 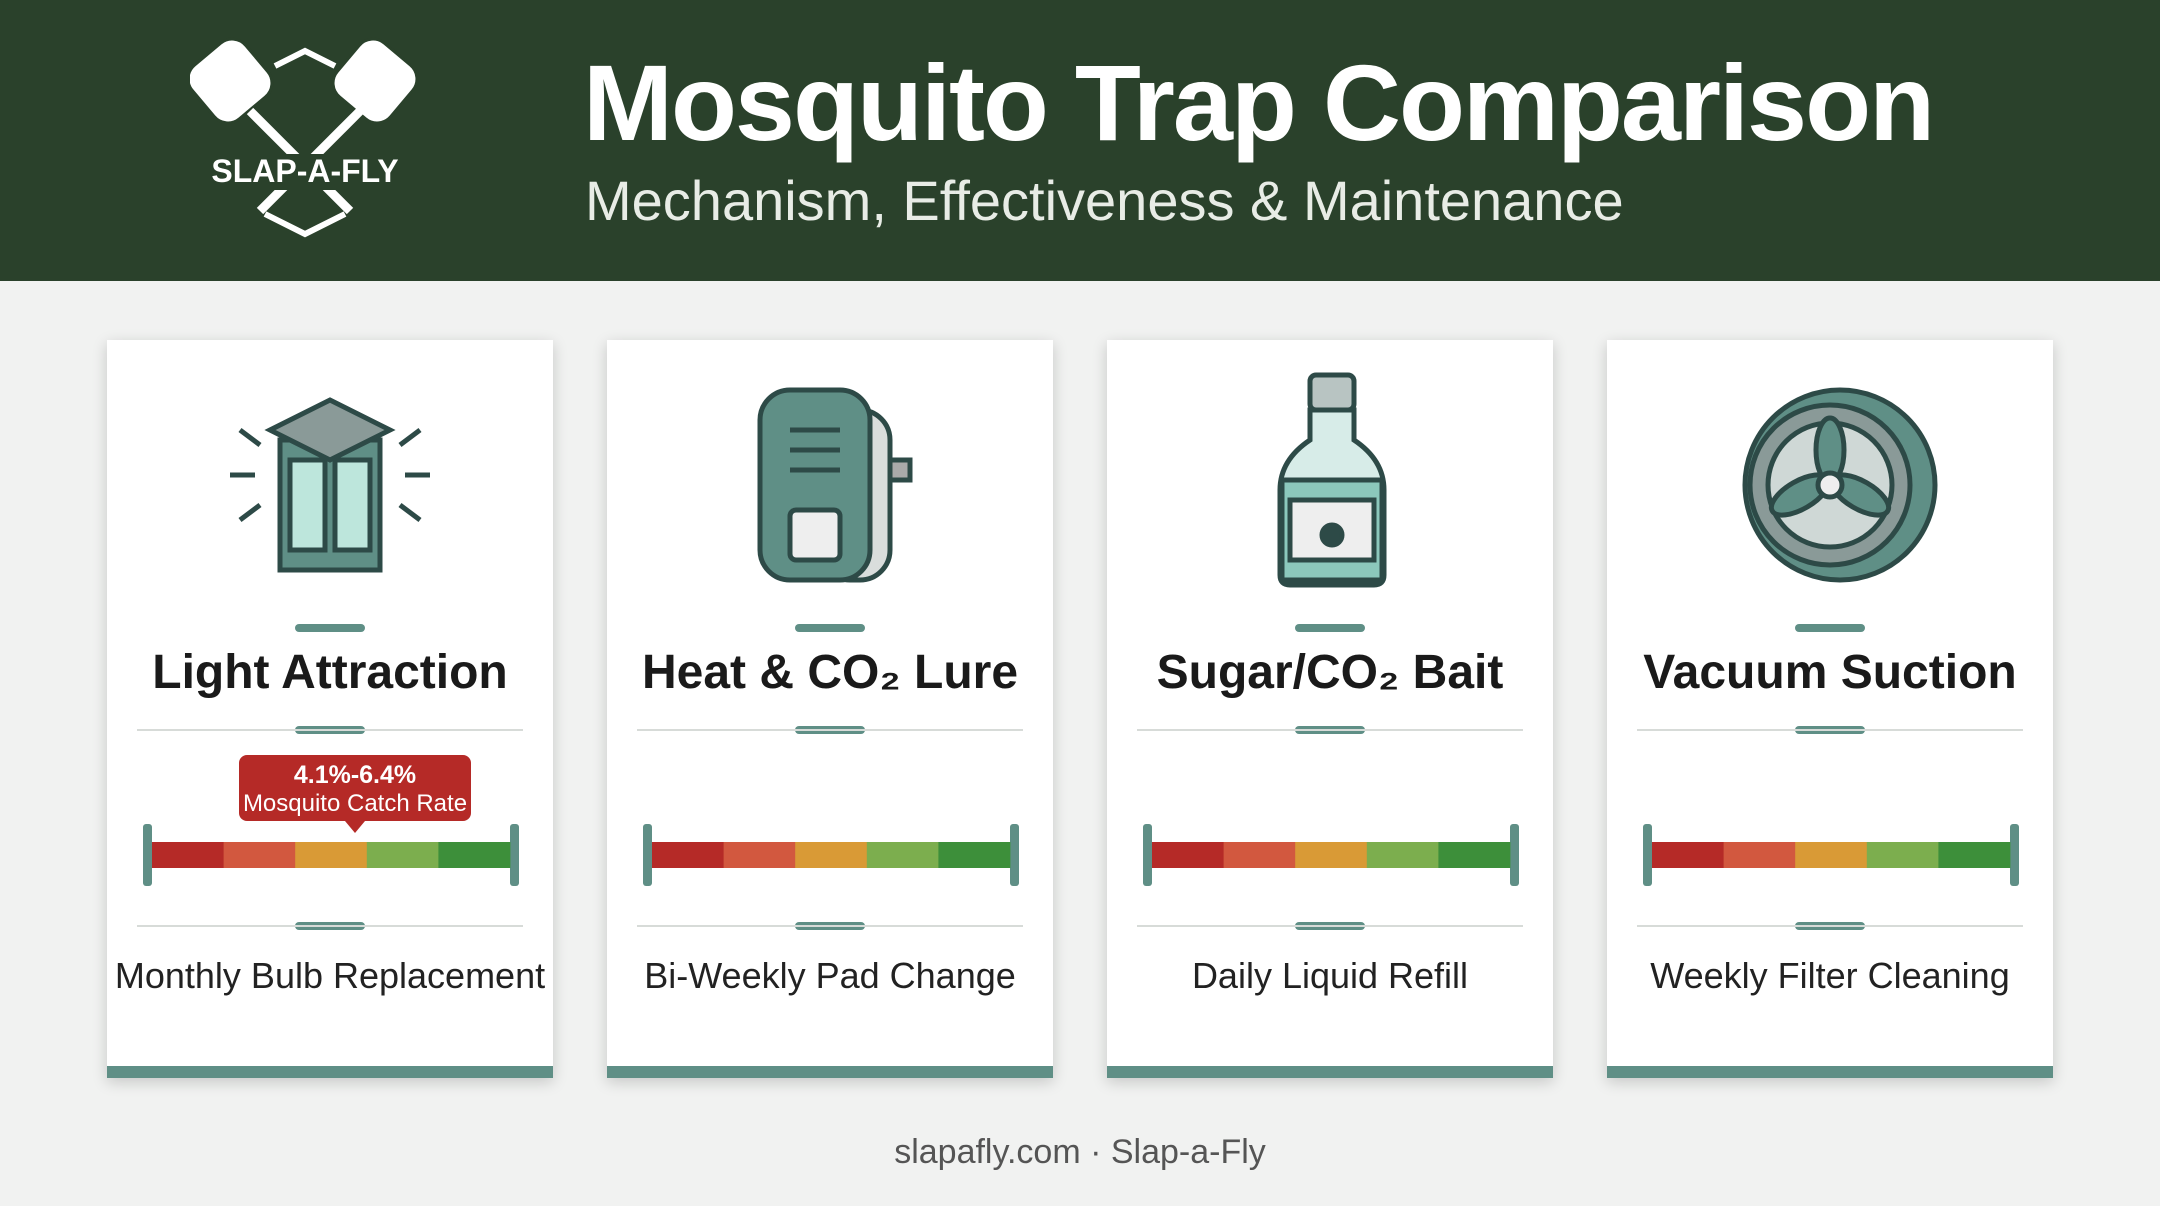 I want to click on card: Sugar/CO₂ Bait Daily Liquid Refill, so click(x=1330, y=709).